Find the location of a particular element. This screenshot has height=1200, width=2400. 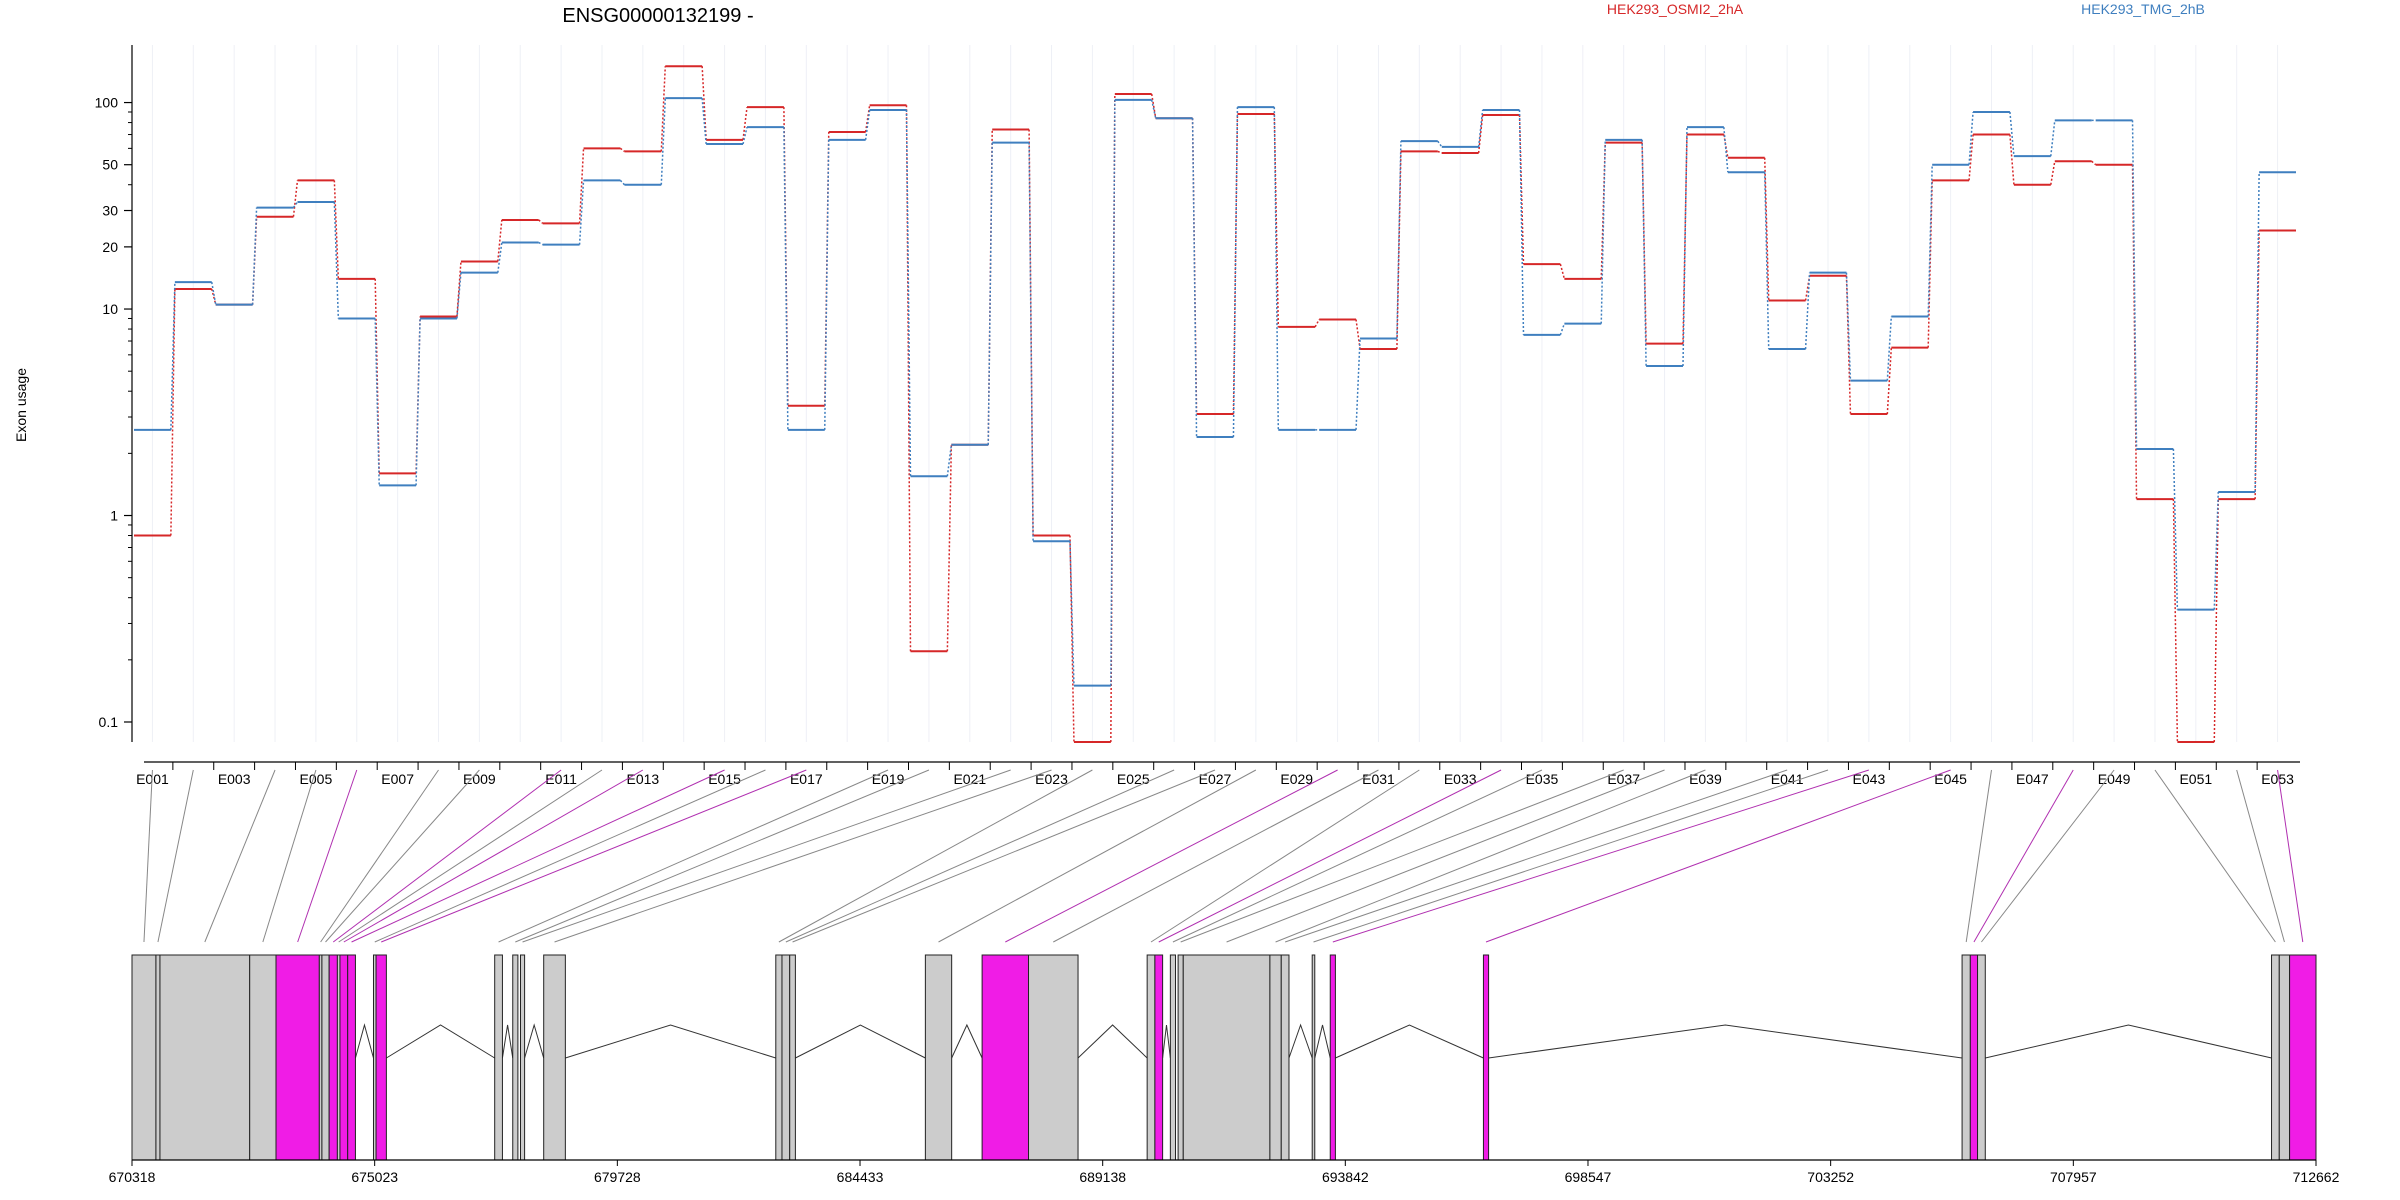

legend-entry-series-1: HEK293_OSMI2_2hA is located at coordinates (1675, 9).